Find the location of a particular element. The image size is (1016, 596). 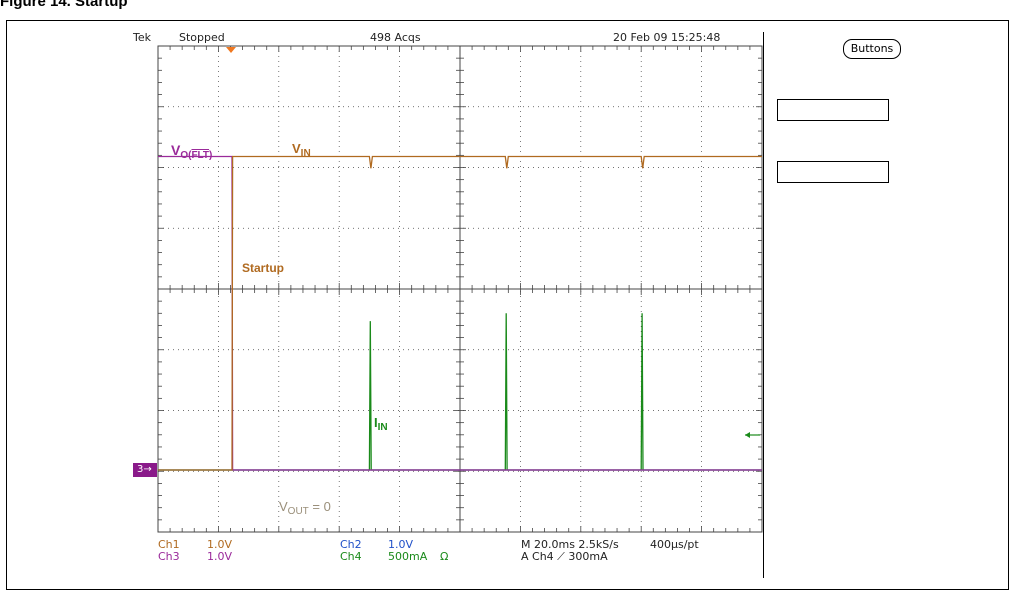

iin-label: IIN is located at coordinates (381, 424).